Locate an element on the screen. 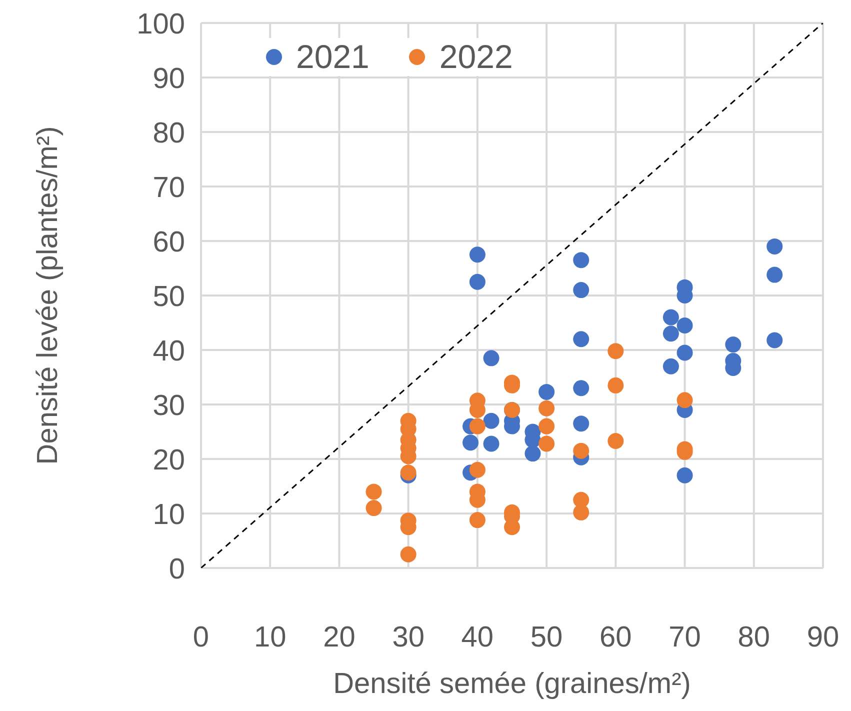  y-tick-label: 30 is located at coordinates (168, 406).